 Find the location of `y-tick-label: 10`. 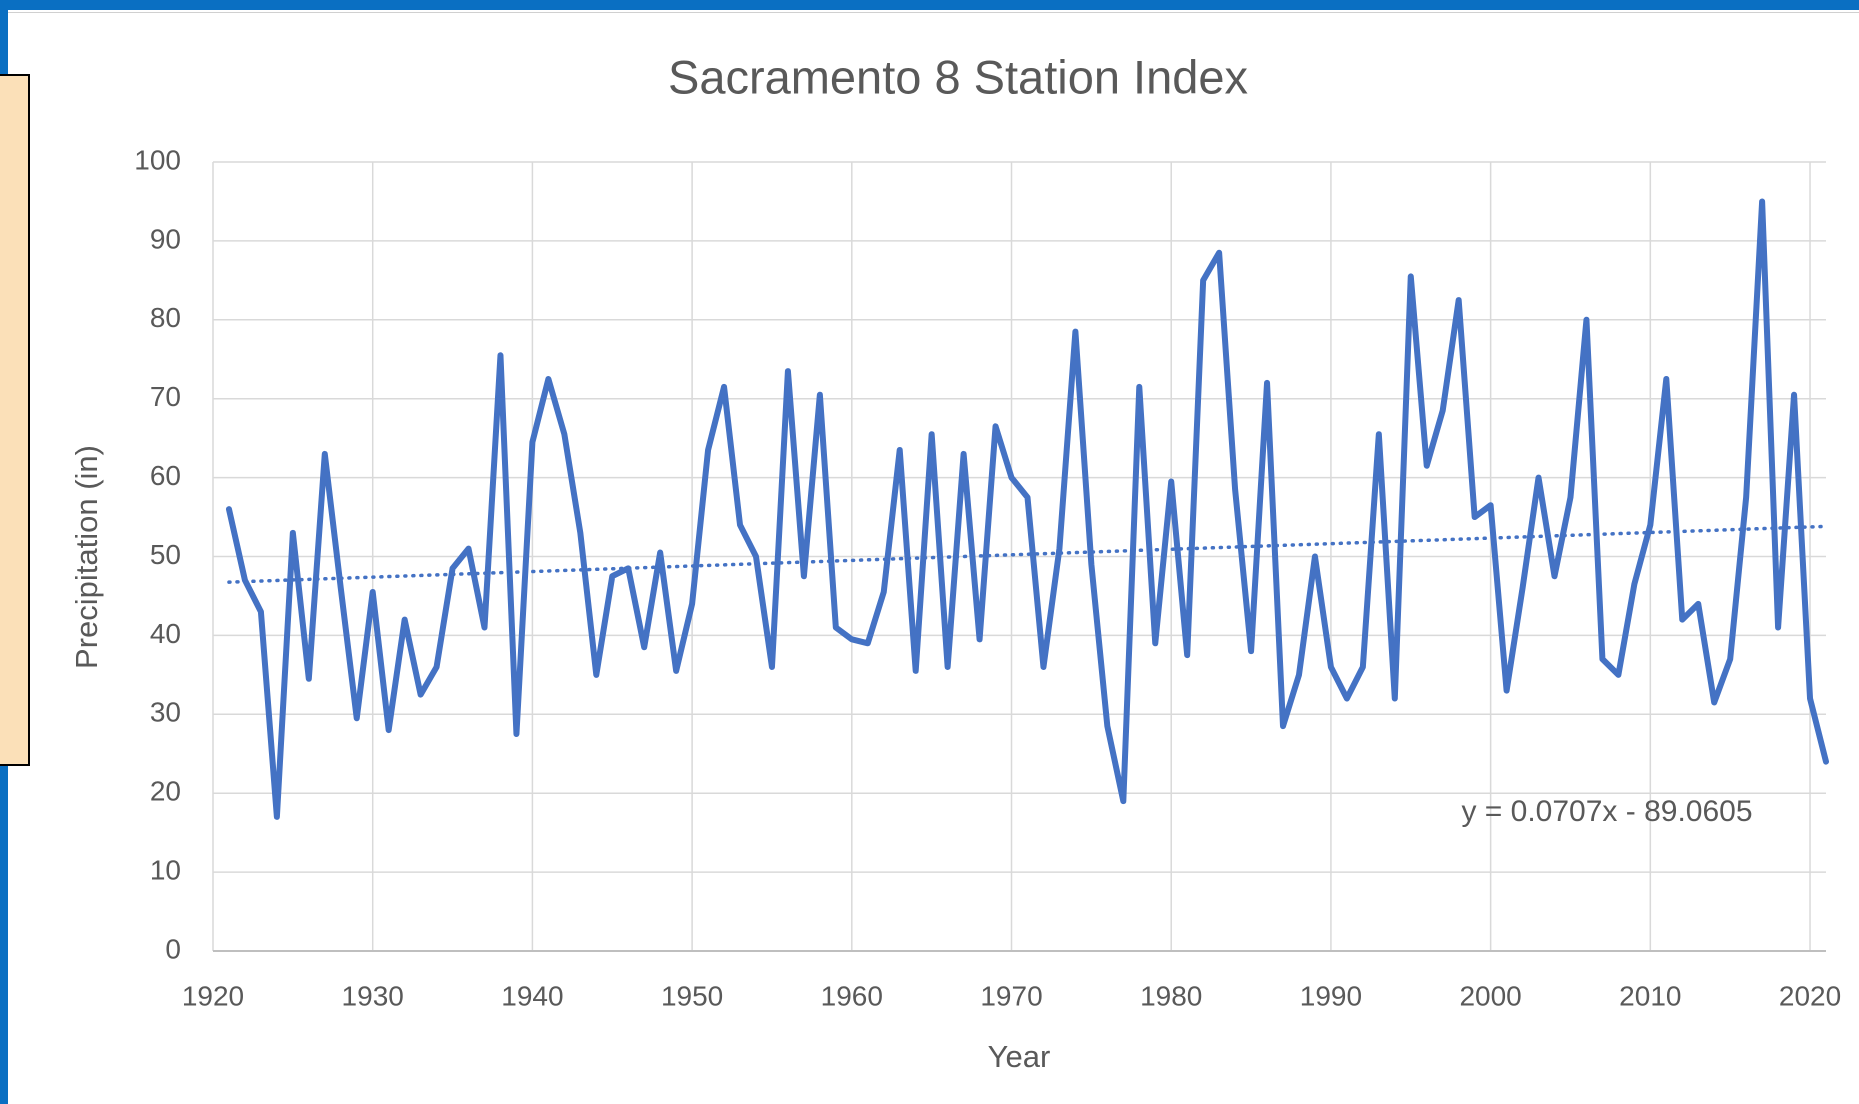

y-tick-label: 10 is located at coordinates (165, 869).